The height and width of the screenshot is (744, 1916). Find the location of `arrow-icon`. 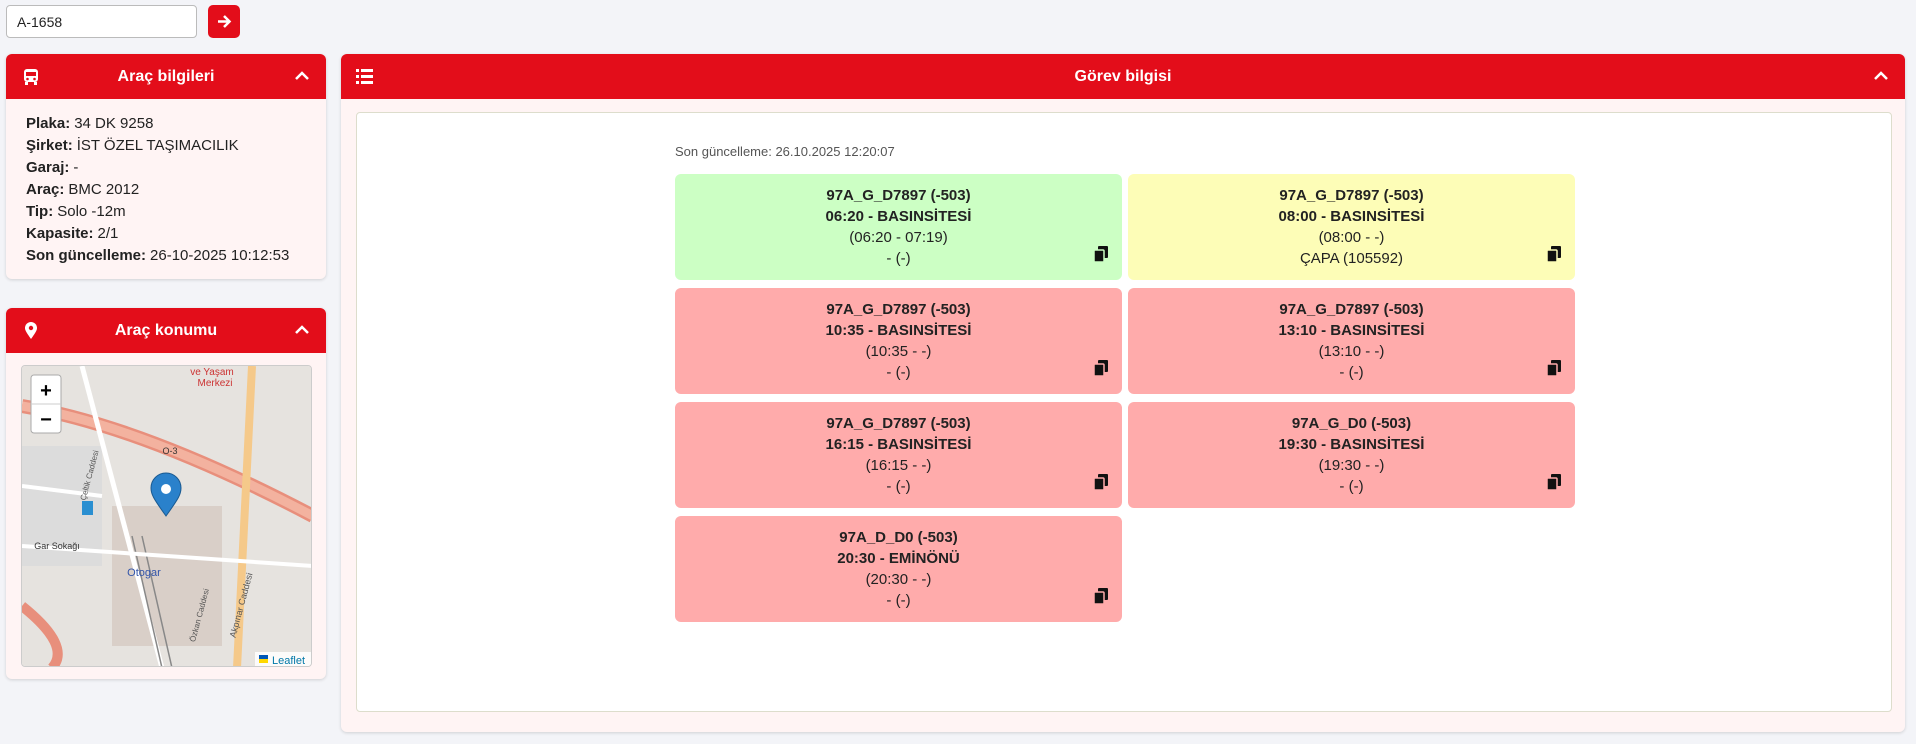

arrow-icon is located at coordinates (225, 21).